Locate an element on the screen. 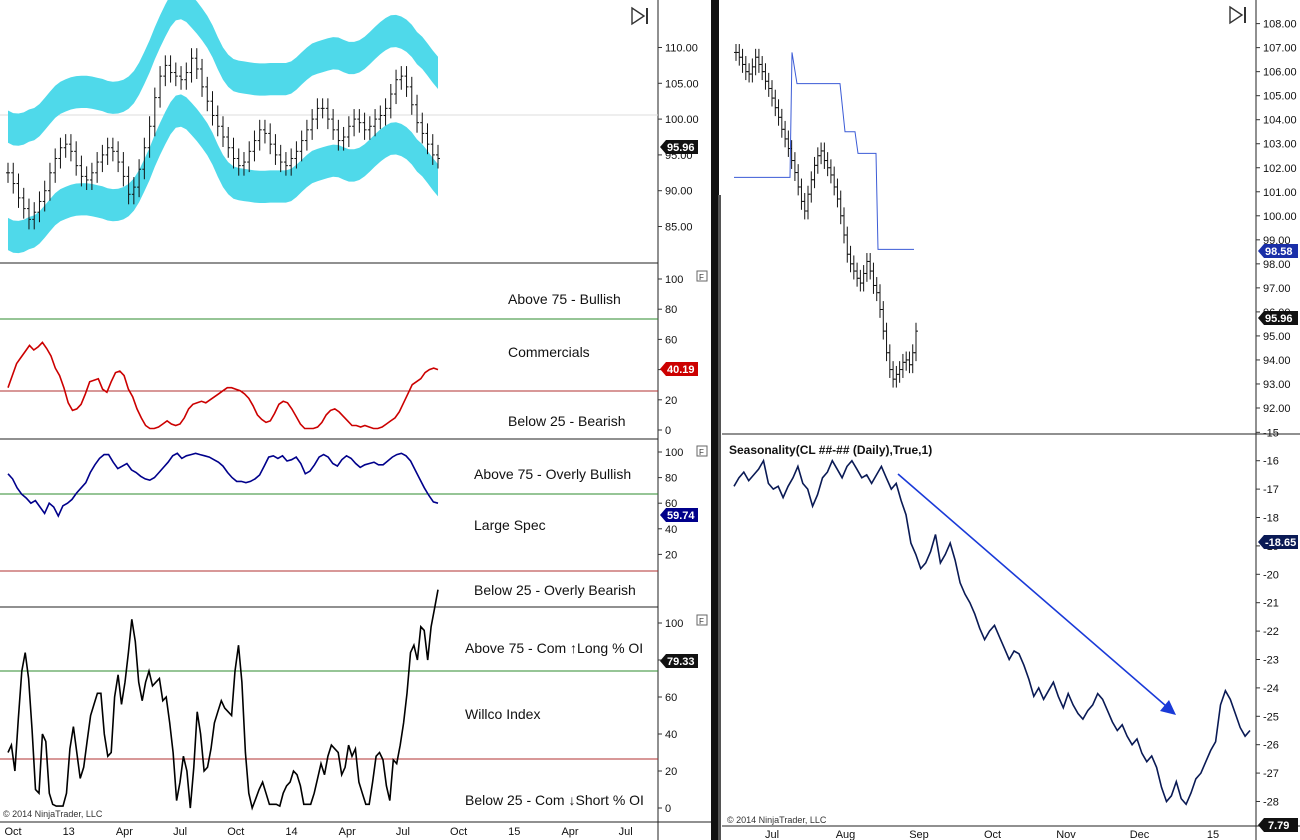  left-x-axis-labels: Oct 13 Apr Jul Oct 14 Apr Jul Oct 15 Apr Jul is located at coordinates (318, 832).